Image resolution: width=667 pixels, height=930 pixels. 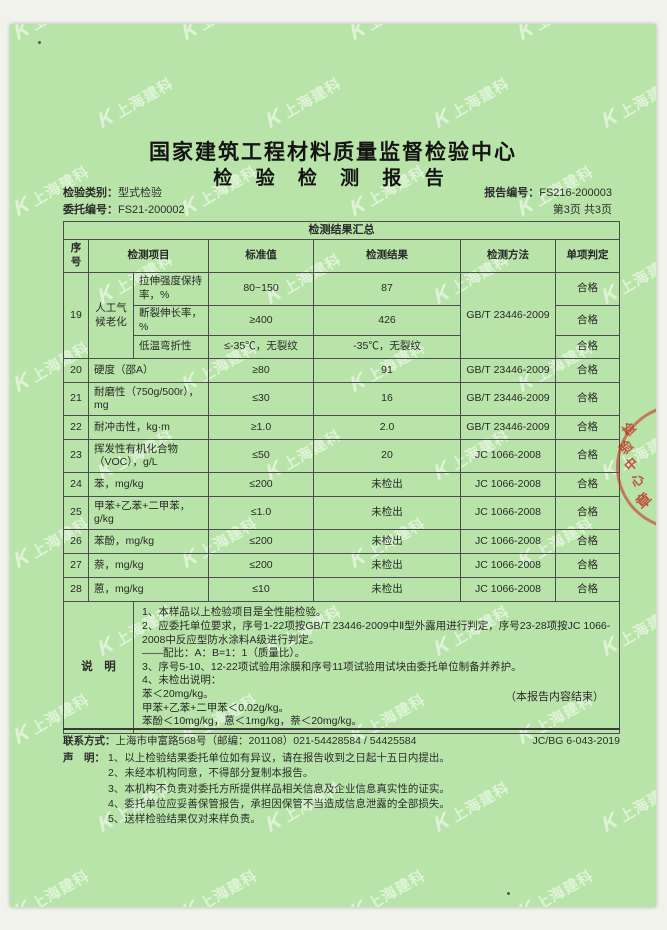 What do you see at coordinates (387, 456) in the screenshot?
I see `cell-result: 20` at bounding box center [387, 456].